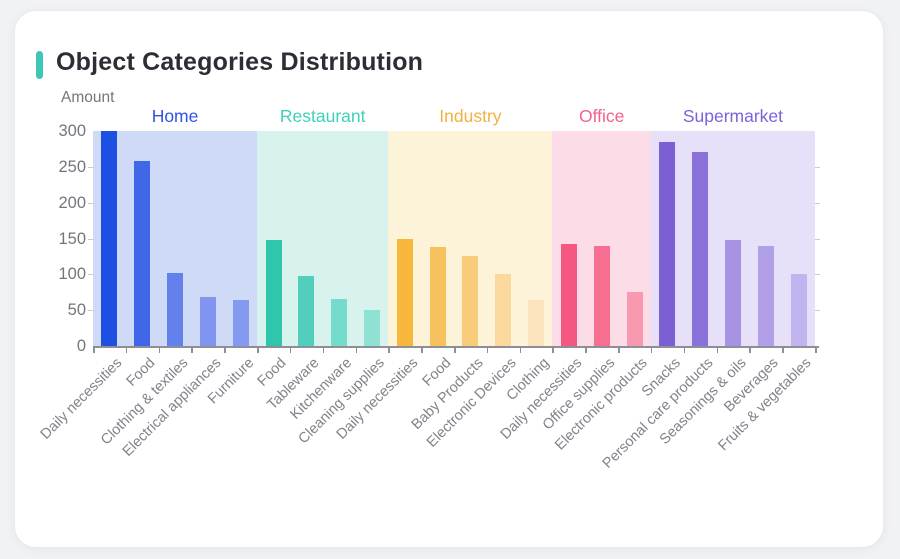 The height and width of the screenshot is (559, 900). What do you see at coordinates (536, 323) in the screenshot?
I see `bar-industry-clothing` at bounding box center [536, 323].